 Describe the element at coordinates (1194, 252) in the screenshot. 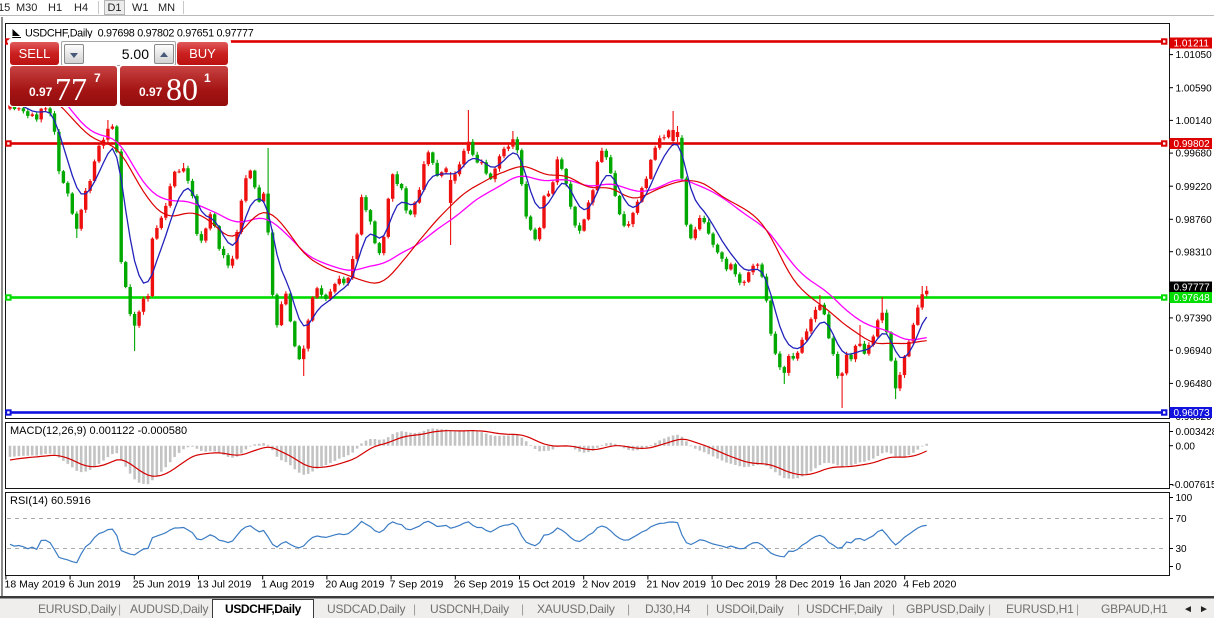

I see `svg-text: 0.98310` at that location.